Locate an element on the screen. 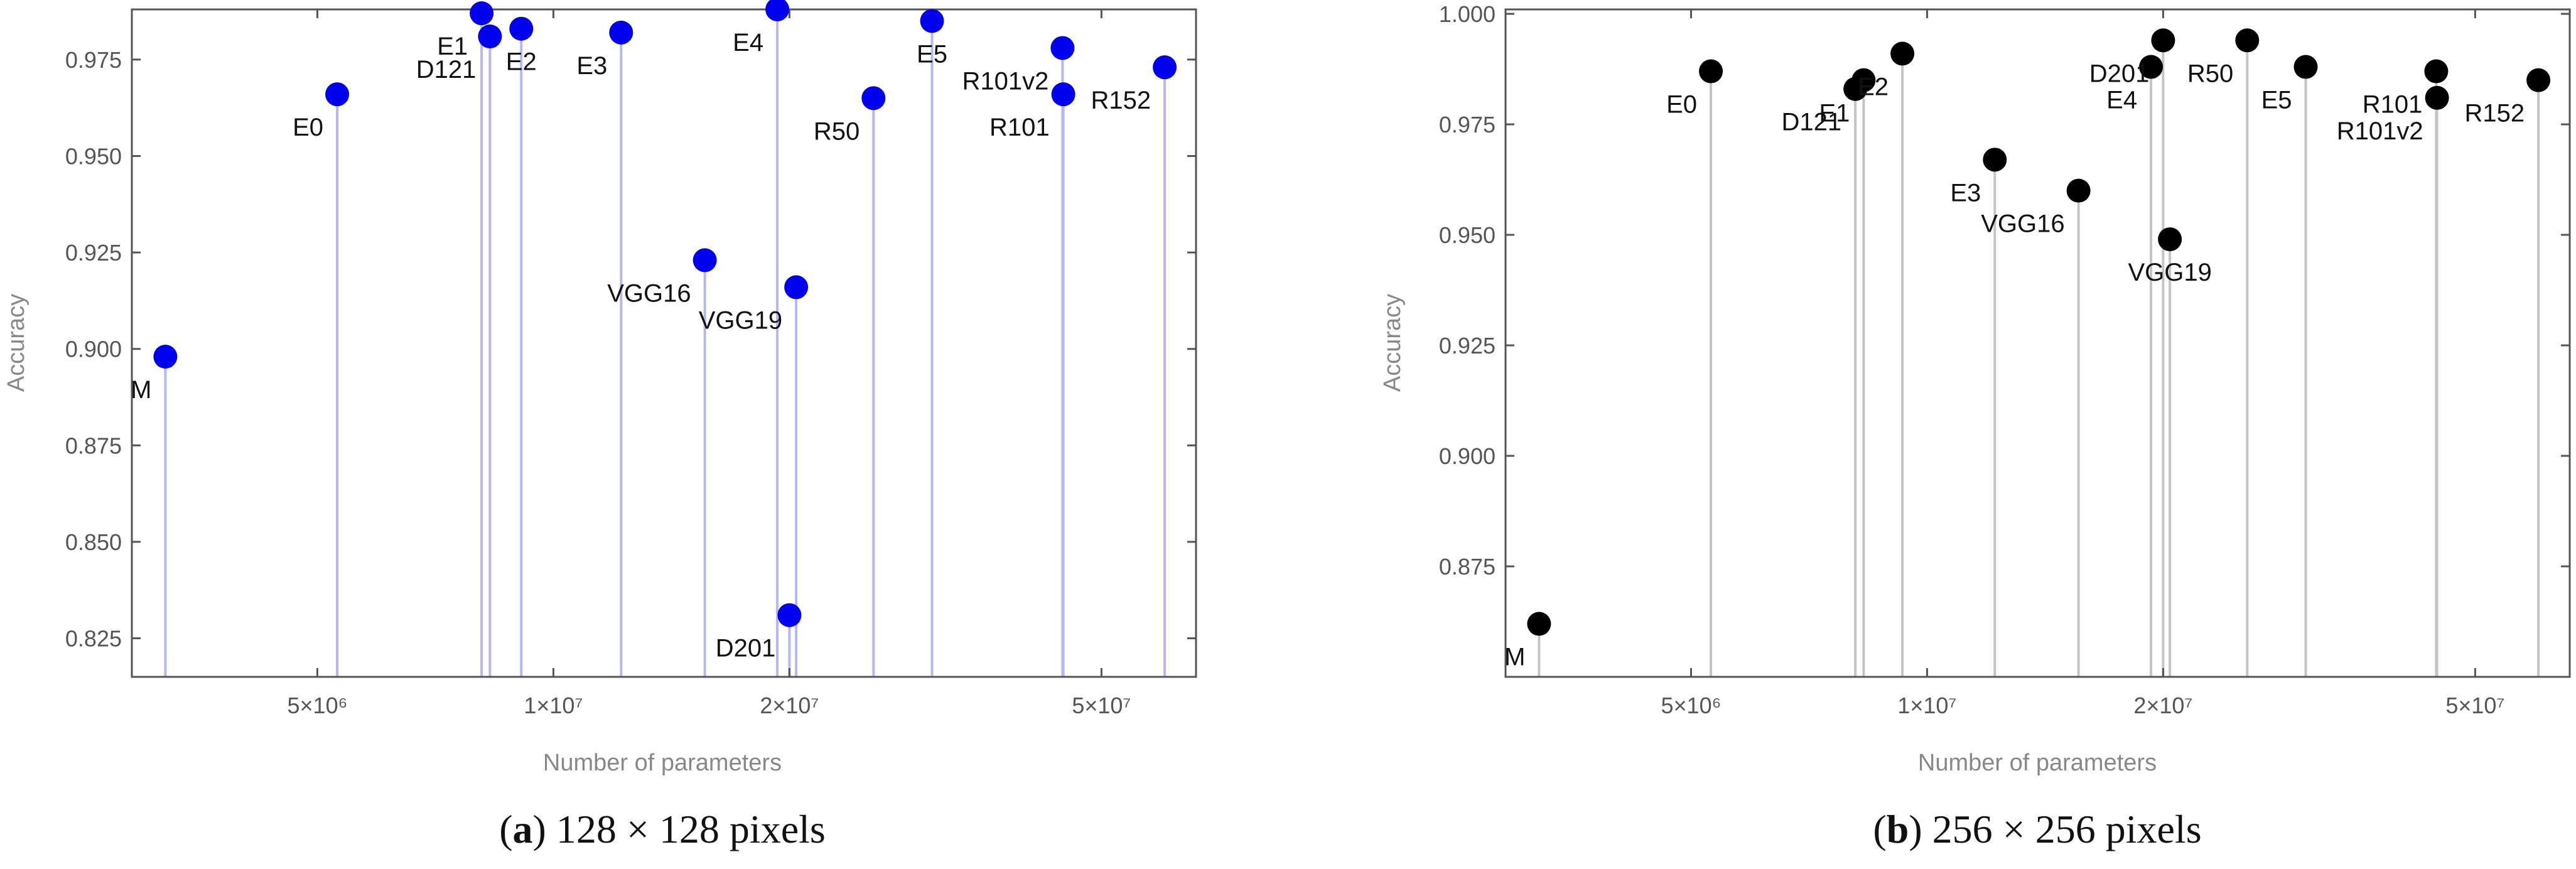 Image resolution: width=2576 pixels, height=869 pixels. panel-b-point-label-e2: E2 is located at coordinates (1873, 86).